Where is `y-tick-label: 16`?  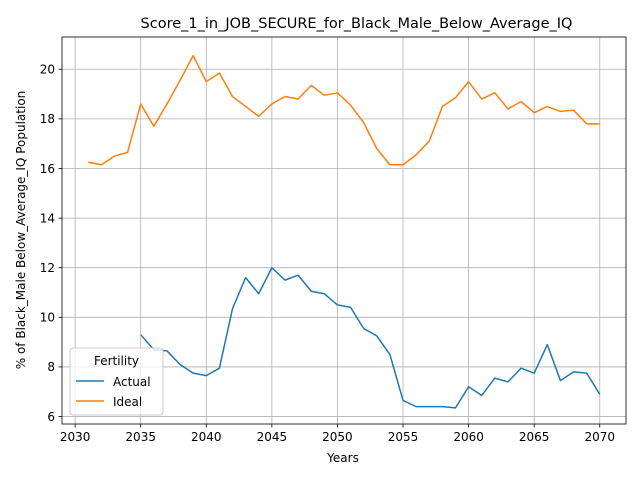 y-tick-label: 16 is located at coordinates (47, 169).